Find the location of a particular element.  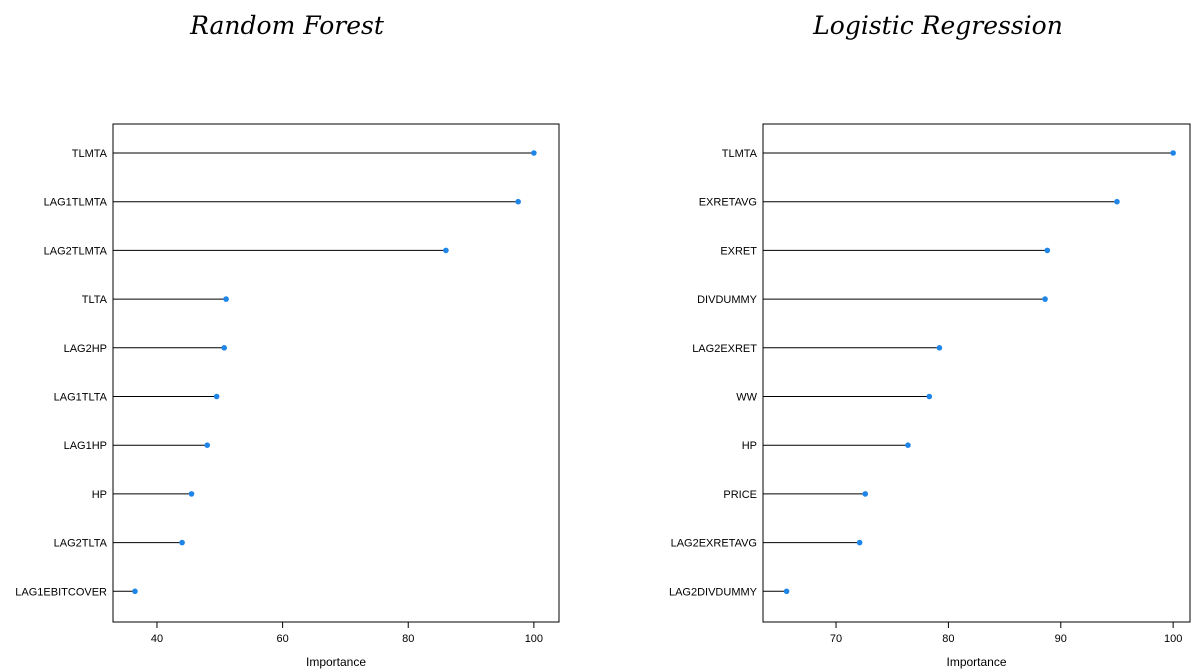

random-forest-point-lag1ebitcover is located at coordinates (135, 591).